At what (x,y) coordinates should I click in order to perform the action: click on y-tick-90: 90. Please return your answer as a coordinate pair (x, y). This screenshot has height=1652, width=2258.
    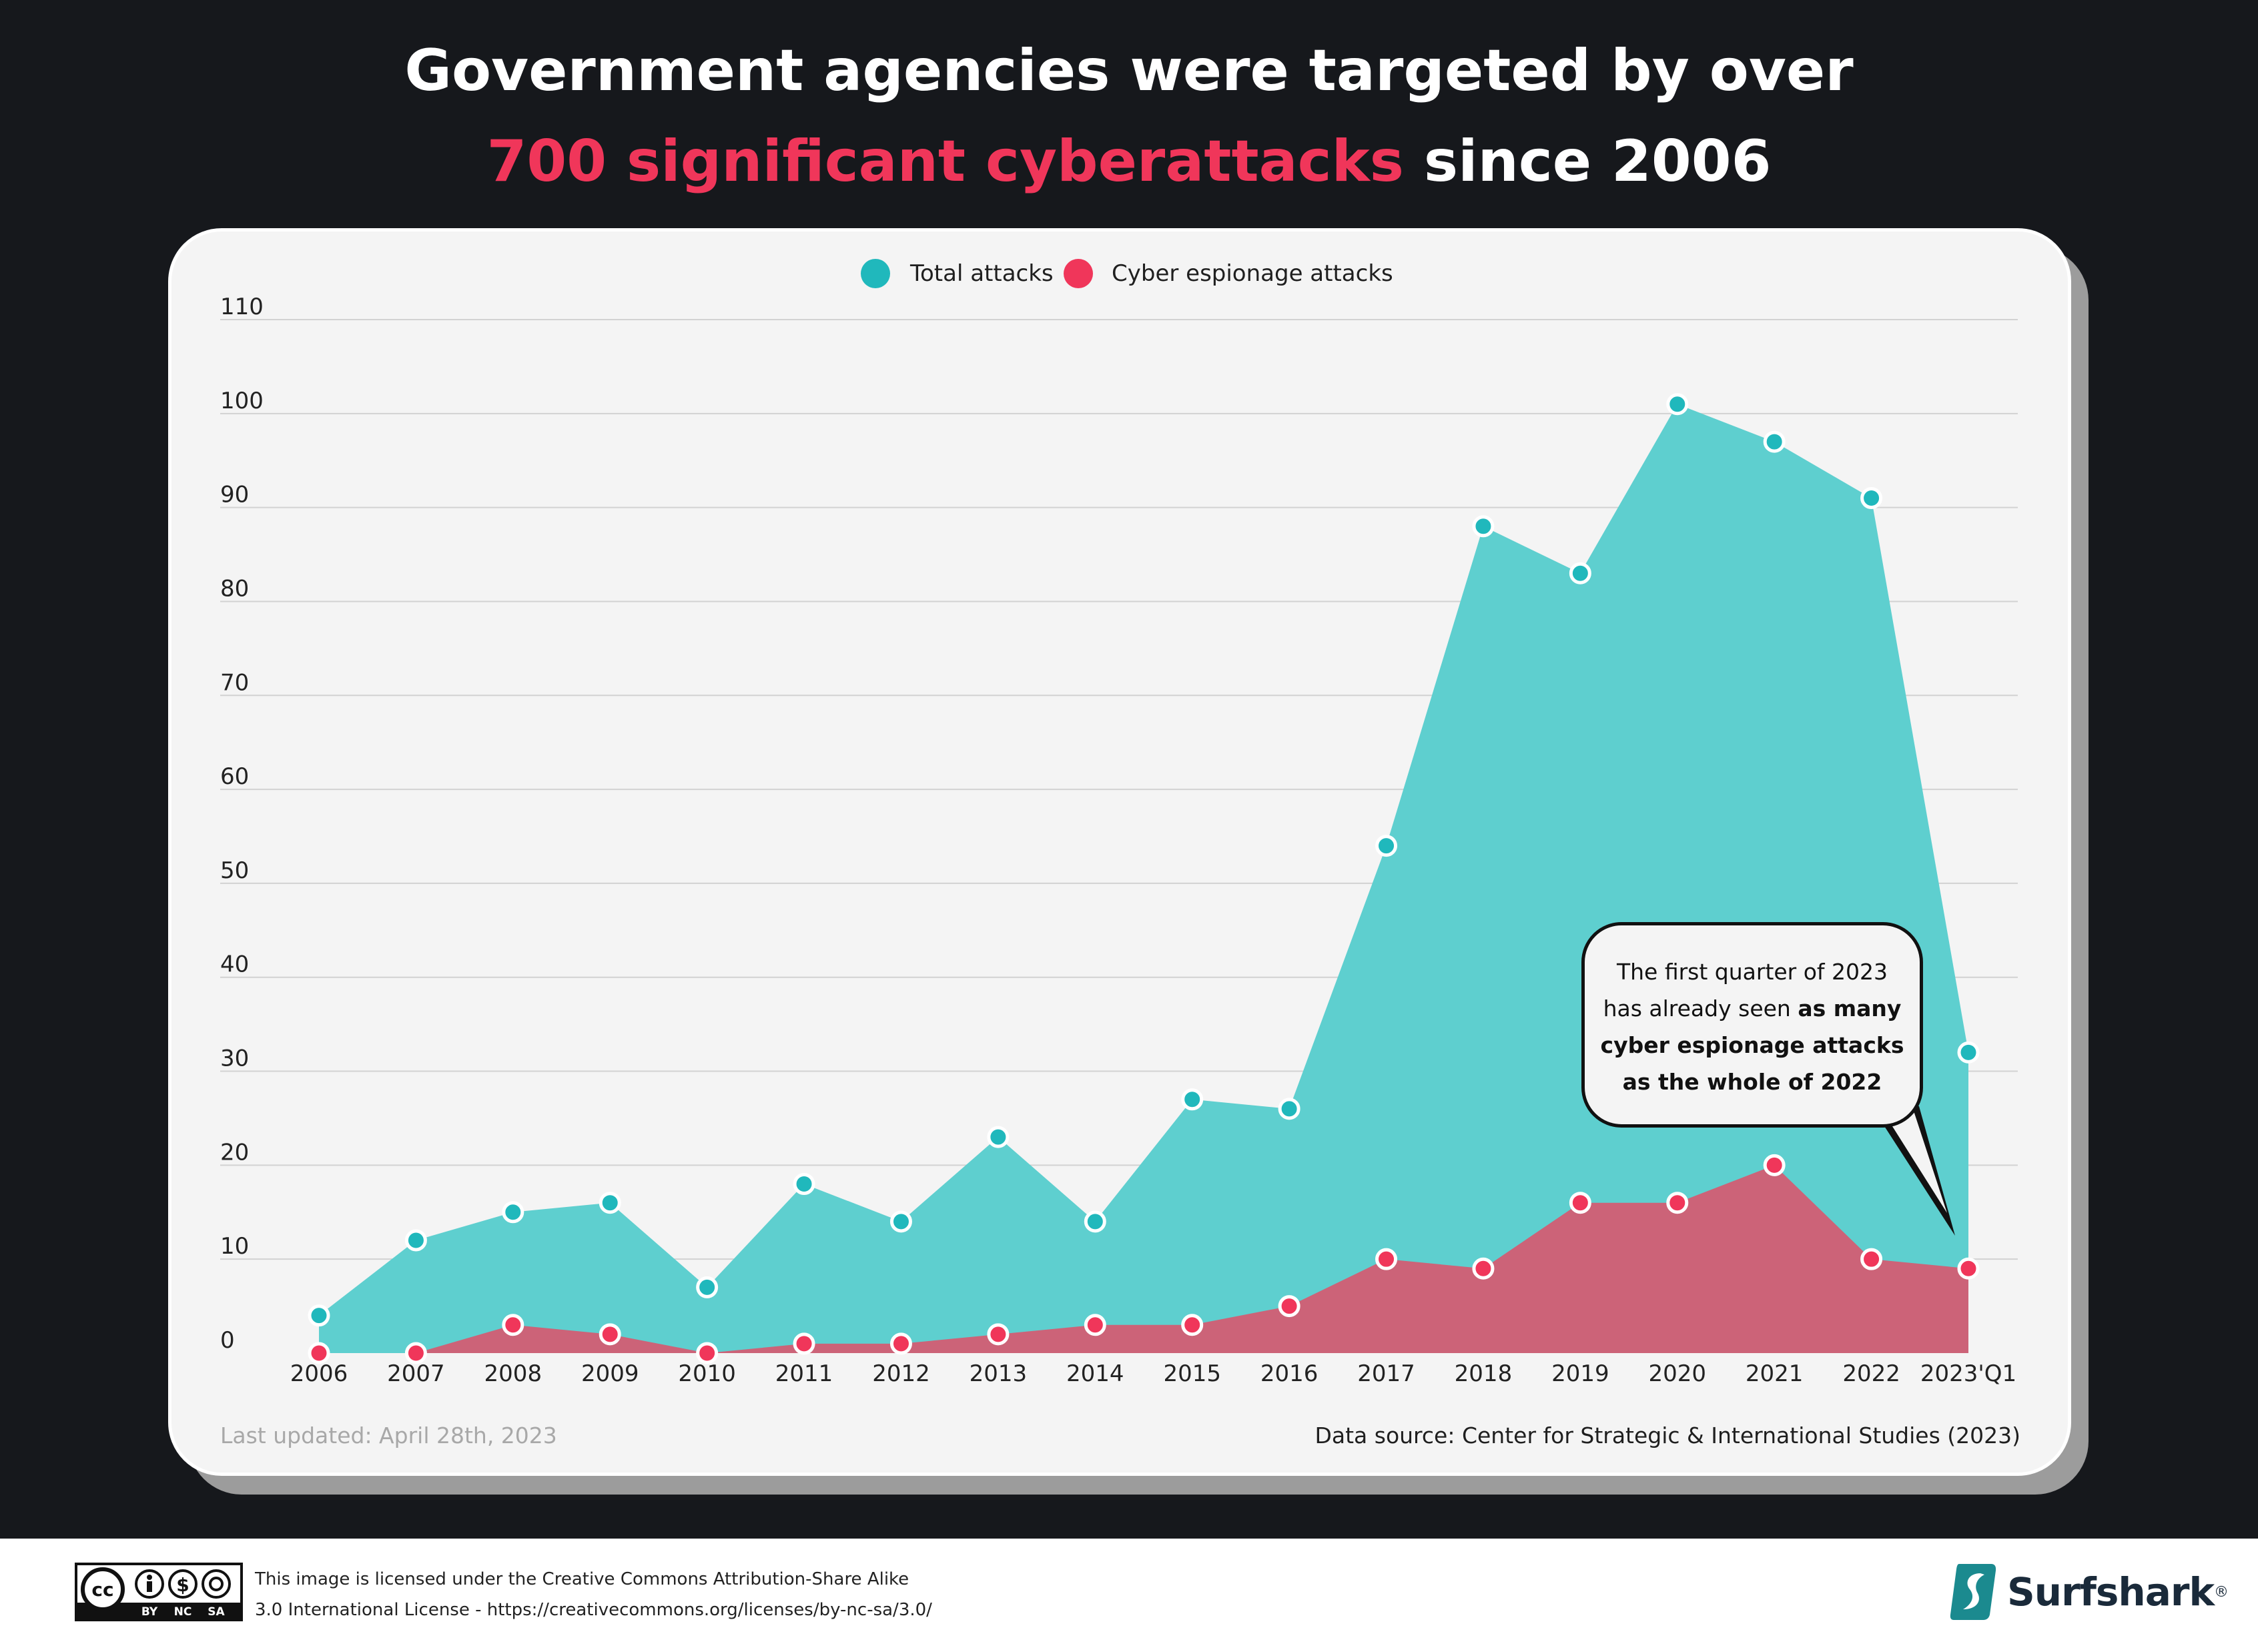
    Looking at the image, I should click on (235, 495).